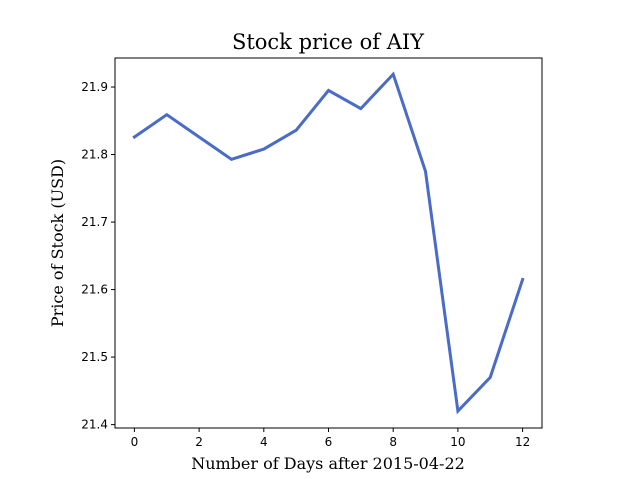  I want to click on x-axis-label: Number of Days after 2015-04-22, so click(328, 463).